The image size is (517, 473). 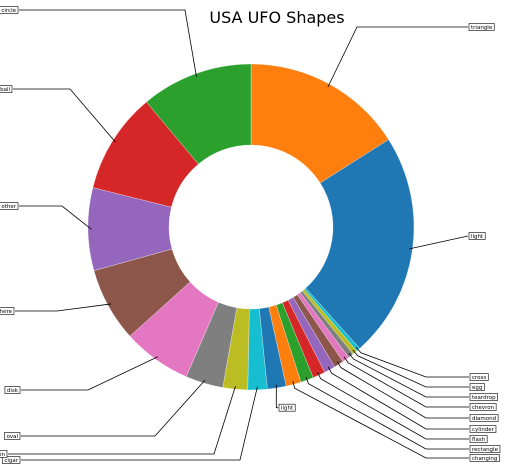 I want to click on leader-line-changing, so click(x=380, y=420).